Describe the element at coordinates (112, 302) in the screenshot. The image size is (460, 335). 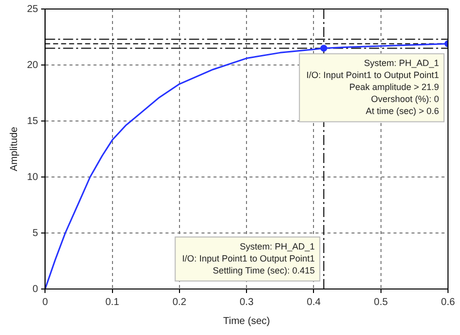
I see `x-tick-label: 0.1` at that location.